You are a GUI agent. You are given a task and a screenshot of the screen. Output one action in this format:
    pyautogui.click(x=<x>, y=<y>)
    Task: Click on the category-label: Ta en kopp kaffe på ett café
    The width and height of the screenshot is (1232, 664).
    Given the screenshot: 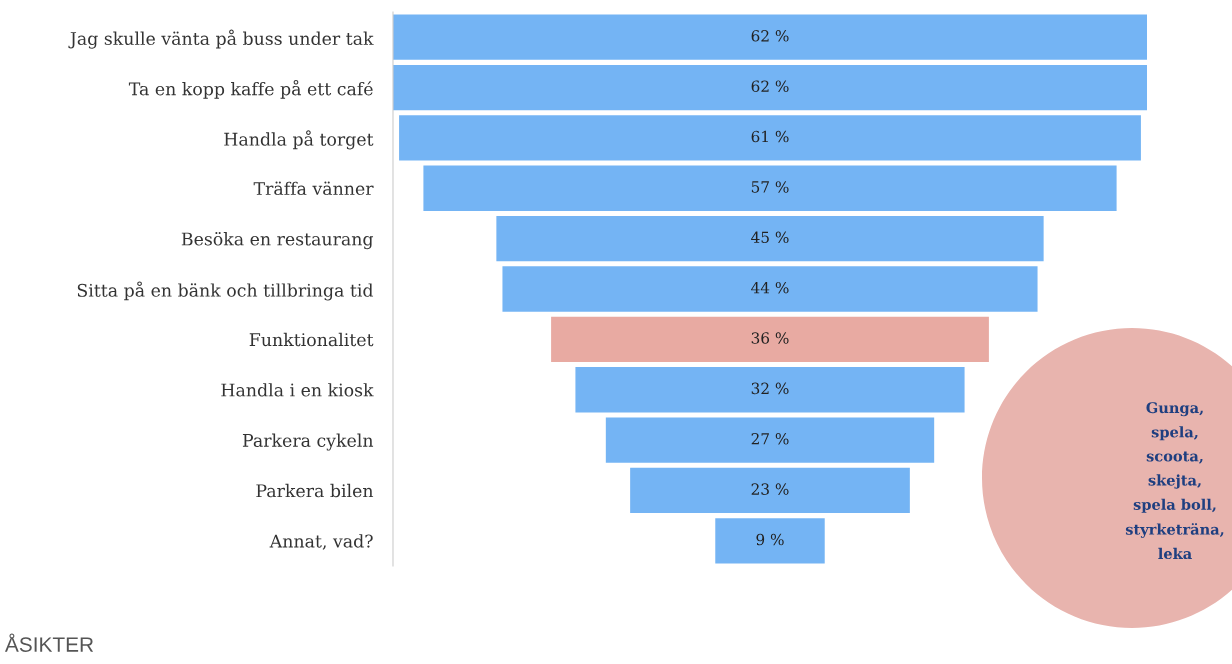 What is the action you would take?
    pyautogui.click(x=250, y=89)
    